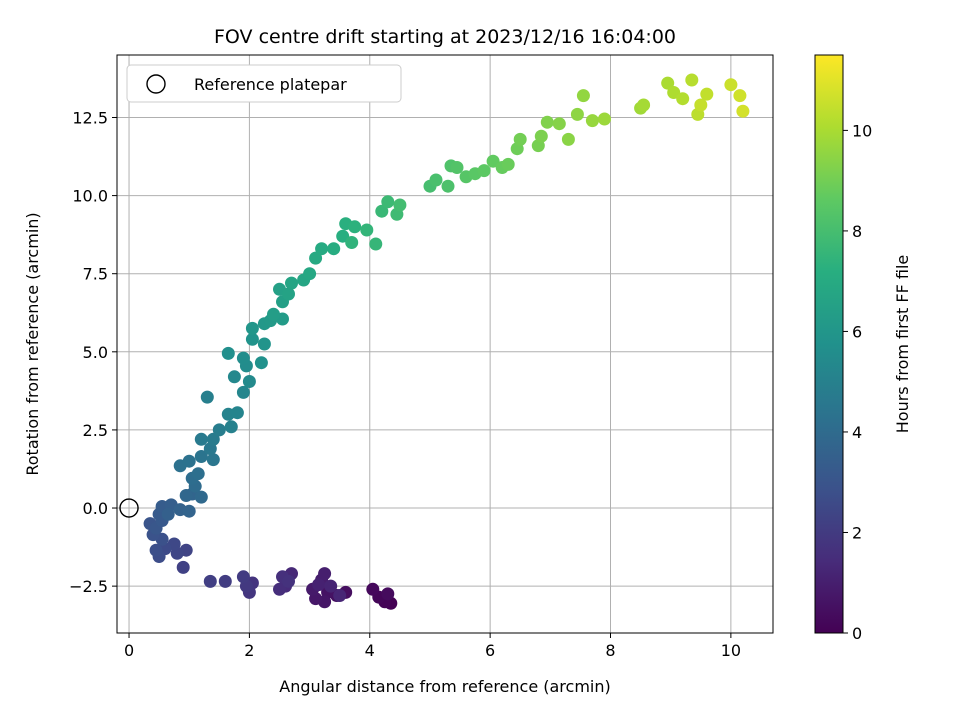  Describe the element at coordinates (432, 646) in the screenshot. I see `x-axis-ticks: 0 2 4 6 8 10` at that location.